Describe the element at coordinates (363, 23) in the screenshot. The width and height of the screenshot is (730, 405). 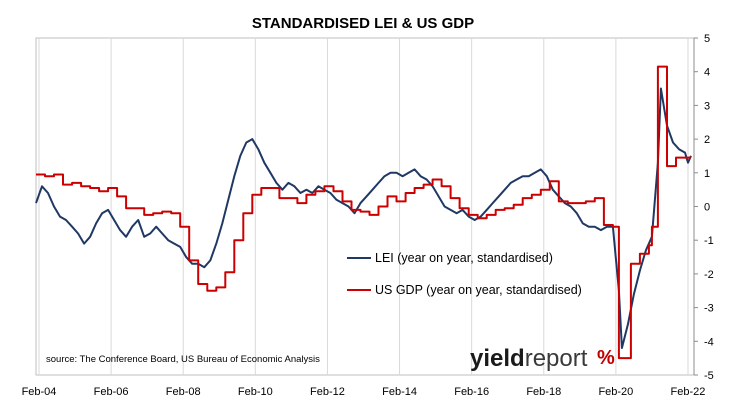
I see `chart-title: STANDARDISED LEI & US GDP` at that location.